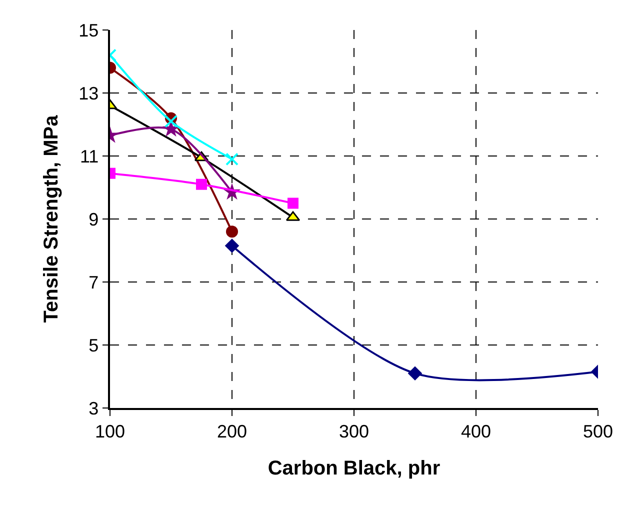 This screenshot has width=628, height=508. Describe the element at coordinates (354, 468) in the screenshot. I see `x-axis-title: Carbon Black, phr` at that location.